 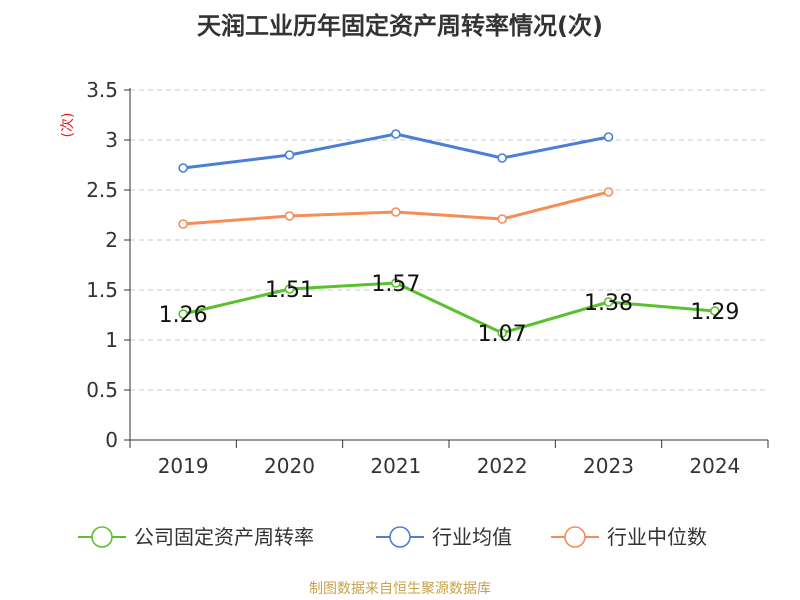 I want to click on x-tick-label: 2024, so click(x=714, y=466).